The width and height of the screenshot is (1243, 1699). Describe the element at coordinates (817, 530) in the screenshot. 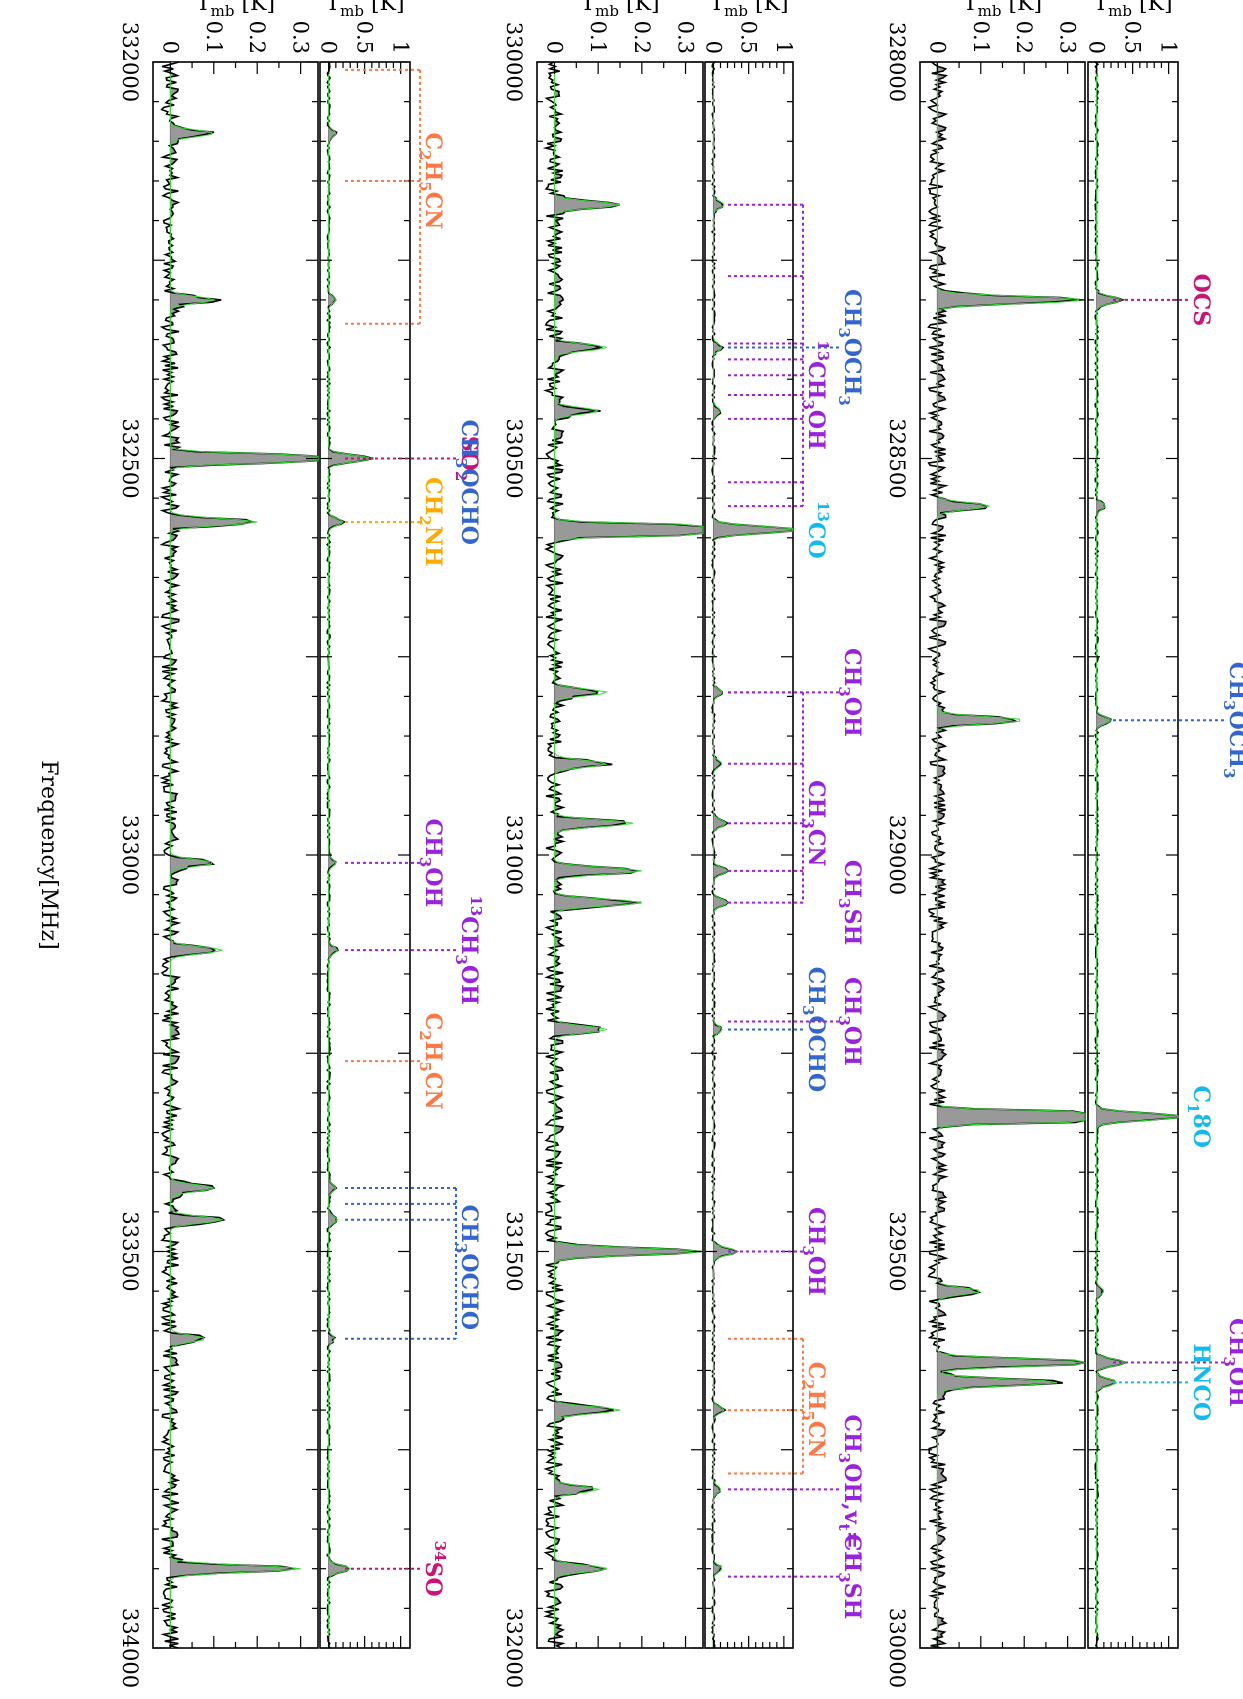

I see `species-label: 13CO` at that location.